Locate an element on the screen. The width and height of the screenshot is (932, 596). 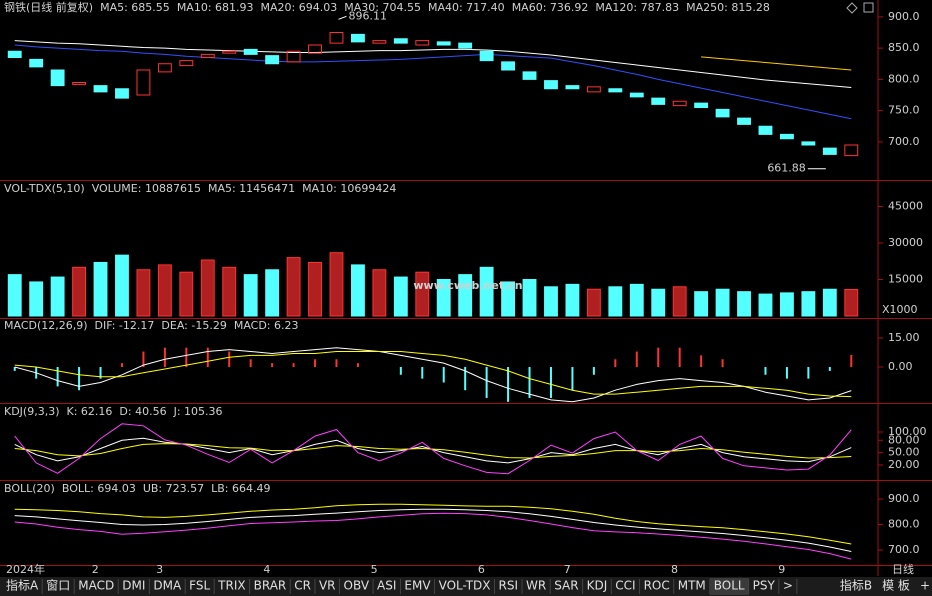
legend-entry: MA10: 681.93 is located at coordinates (215, 7).